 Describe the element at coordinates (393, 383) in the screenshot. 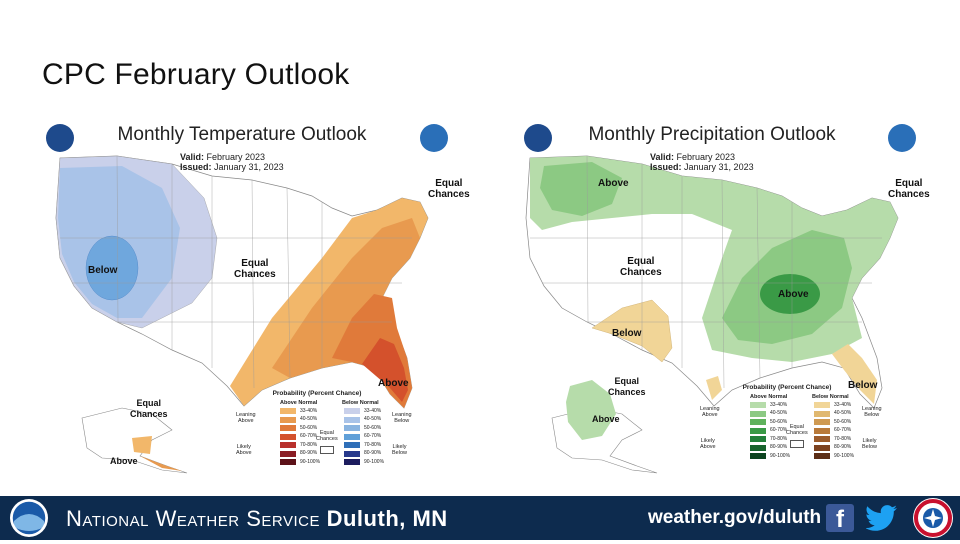

I see `label-above-se: Above` at that location.